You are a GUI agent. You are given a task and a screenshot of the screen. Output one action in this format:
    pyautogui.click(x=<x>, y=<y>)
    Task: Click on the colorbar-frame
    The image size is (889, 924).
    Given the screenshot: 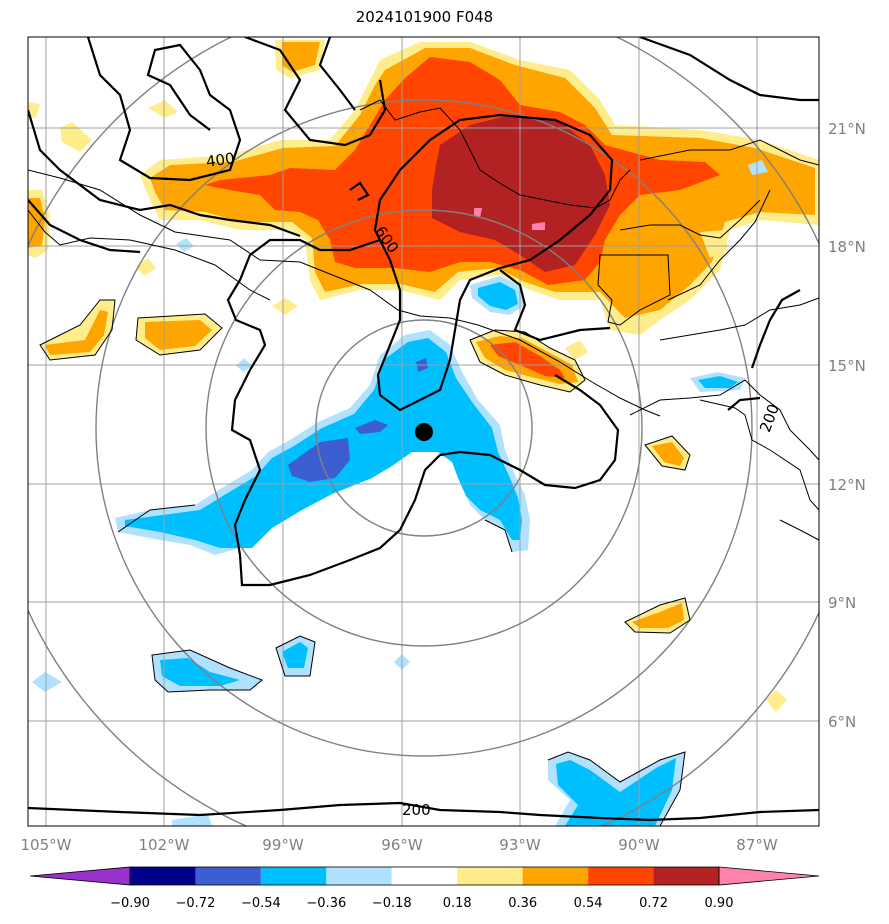 What is the action you would take?
    pyautogui.click(x=424, y=876)
    